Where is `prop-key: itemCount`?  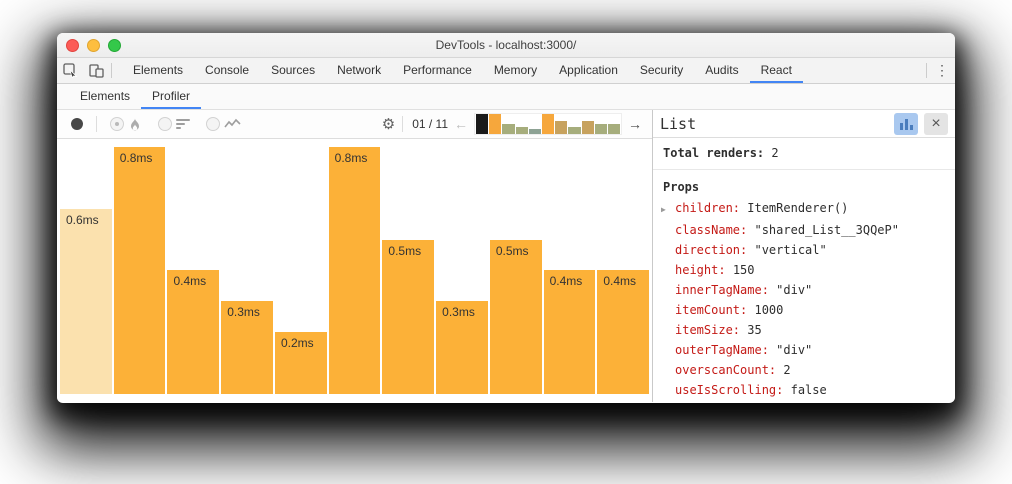
prop-key: itemCount is located at coordinates (714, 310).